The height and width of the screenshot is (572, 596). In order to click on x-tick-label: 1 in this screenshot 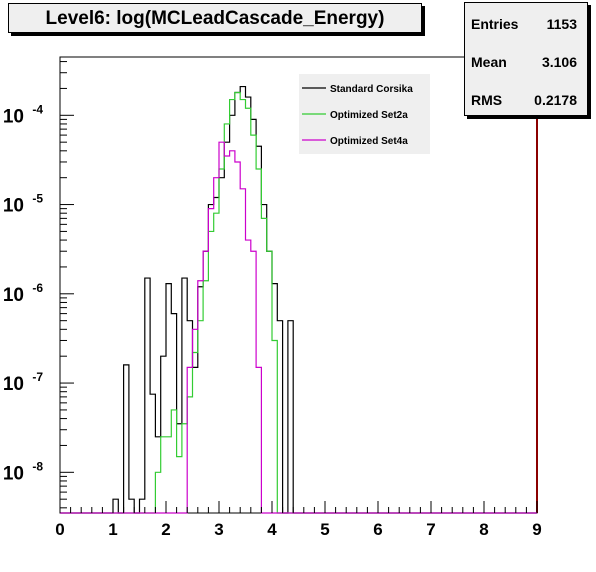, I will do `click(112, 529)`.